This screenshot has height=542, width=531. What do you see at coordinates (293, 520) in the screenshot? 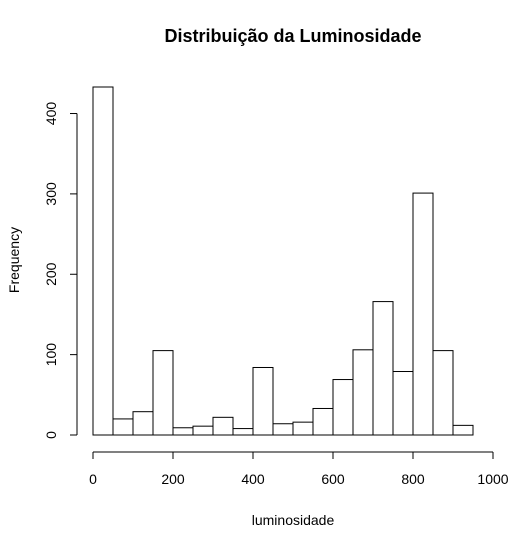
I see `x-axis-label: luminosidade` at bounding box center [293, 520].